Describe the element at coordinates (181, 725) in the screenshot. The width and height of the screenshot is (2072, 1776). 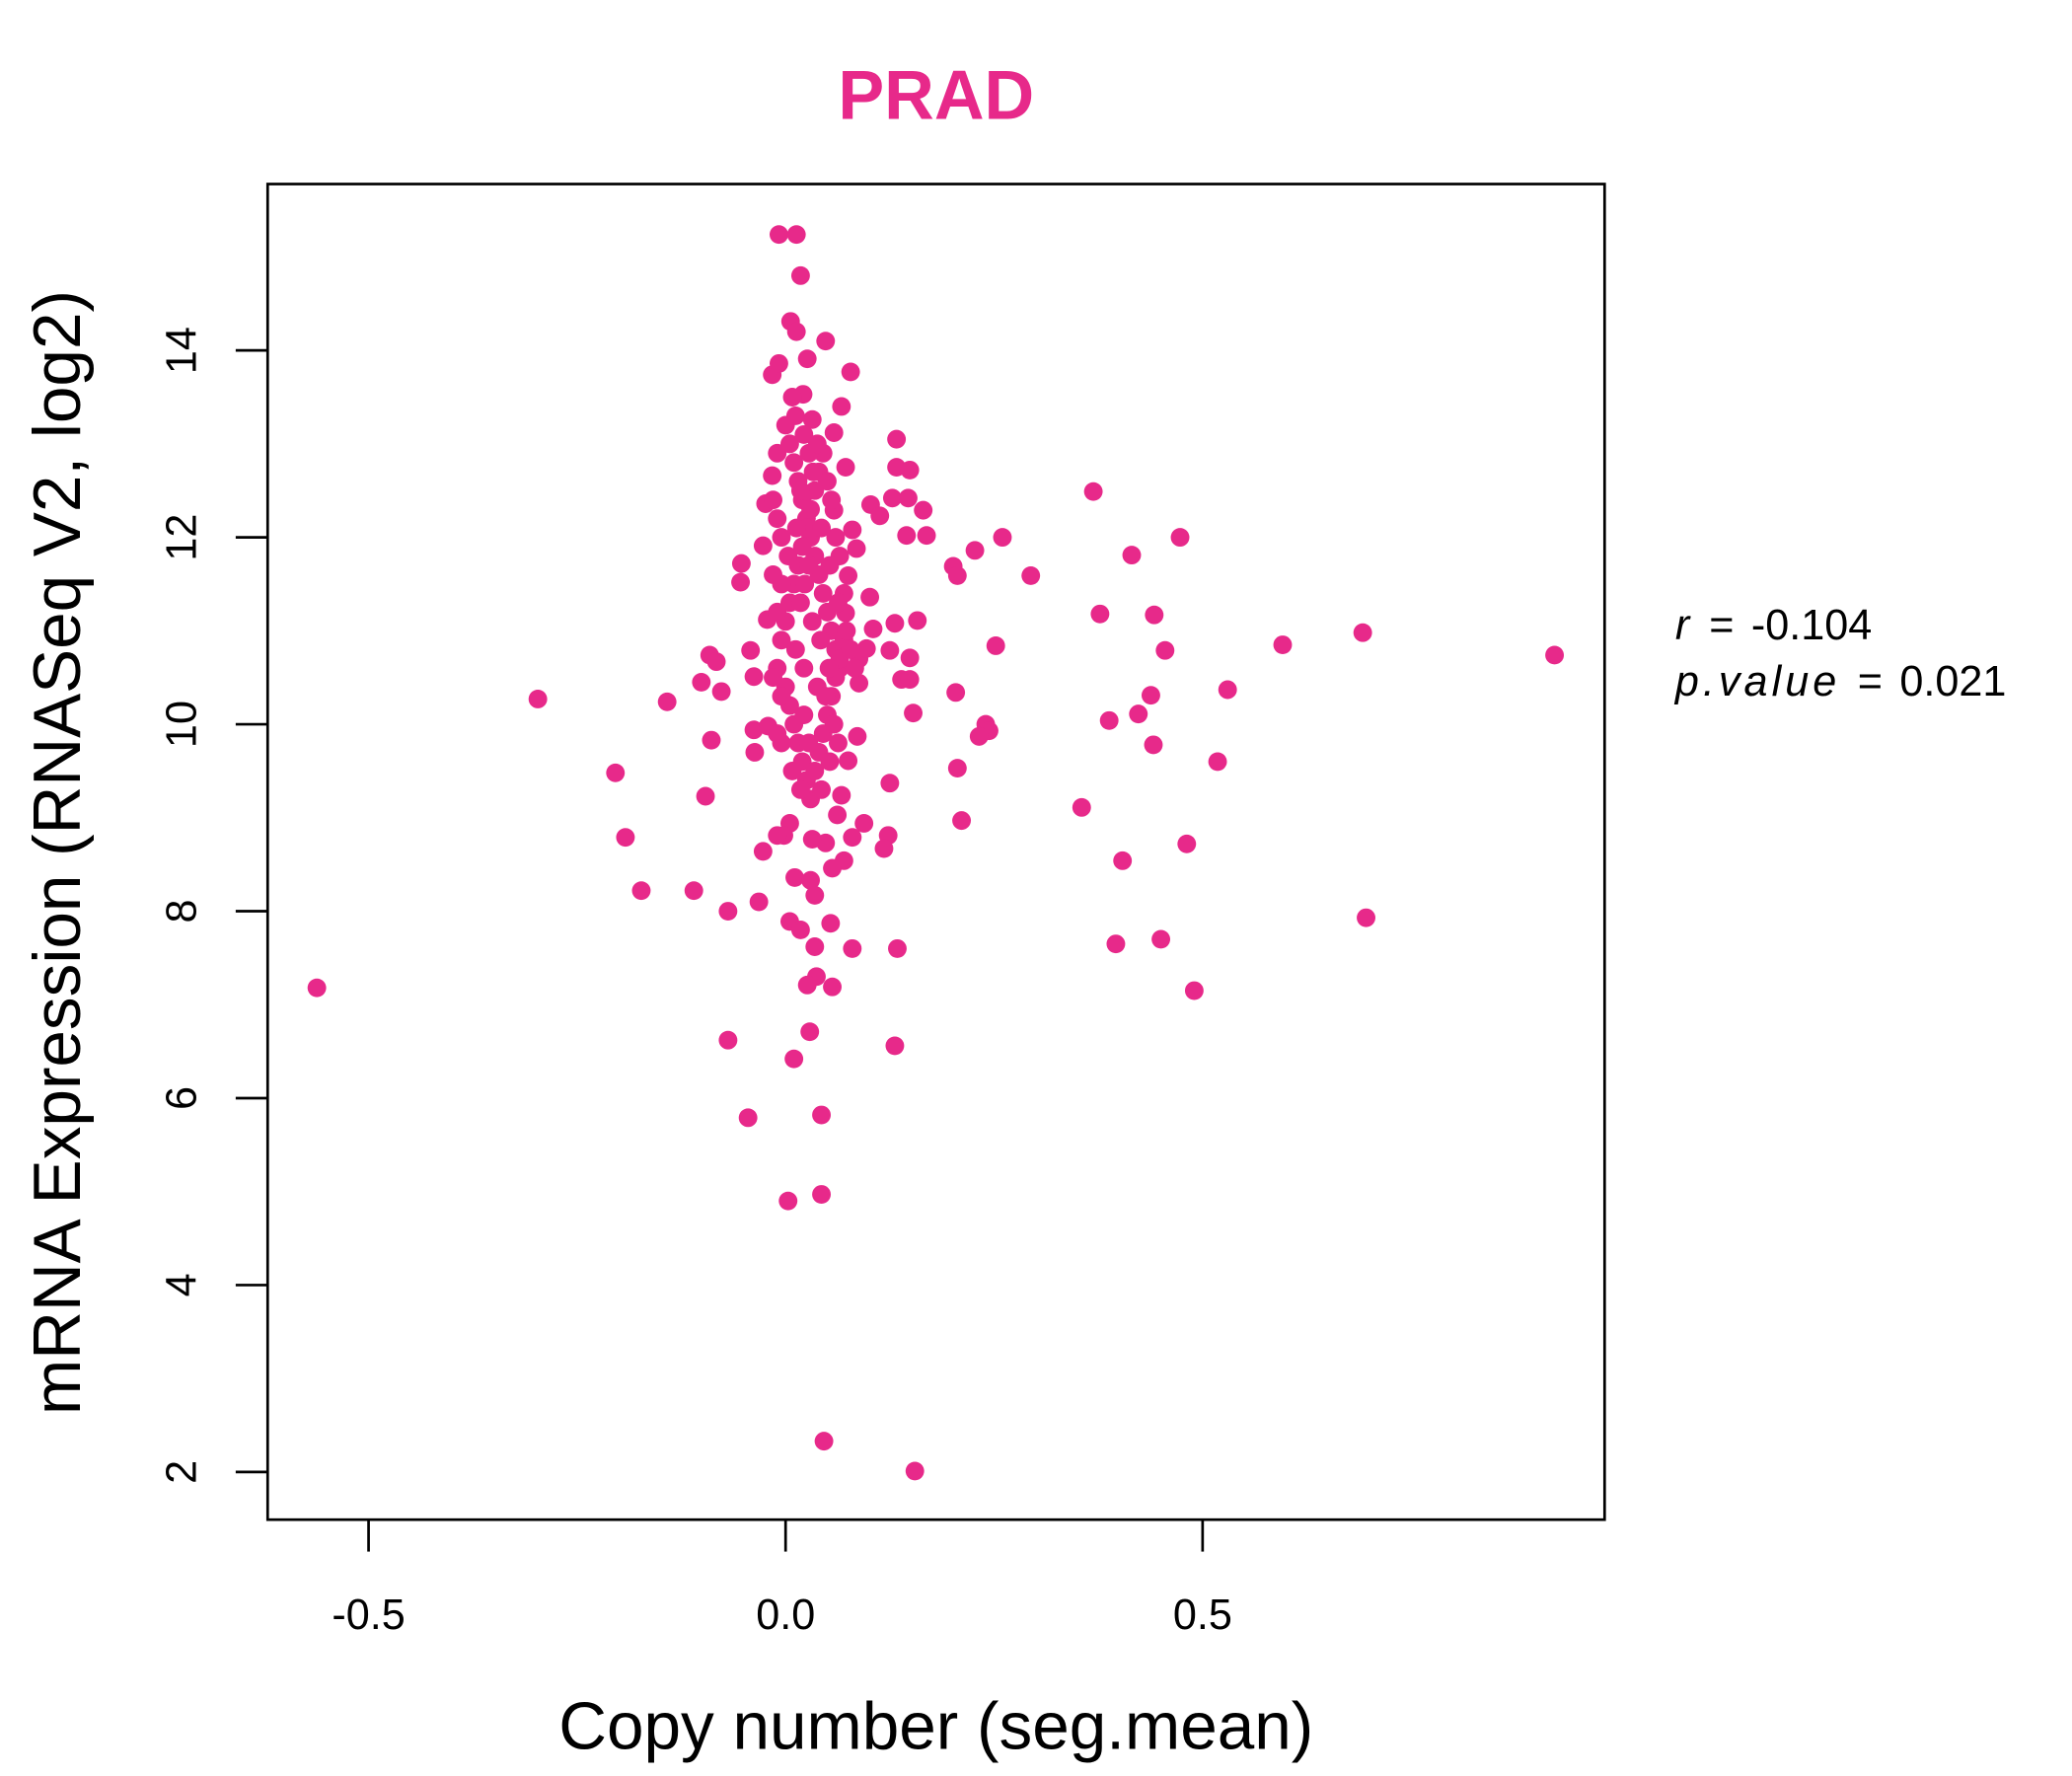
I see `y-tick-label: 10` at that location.